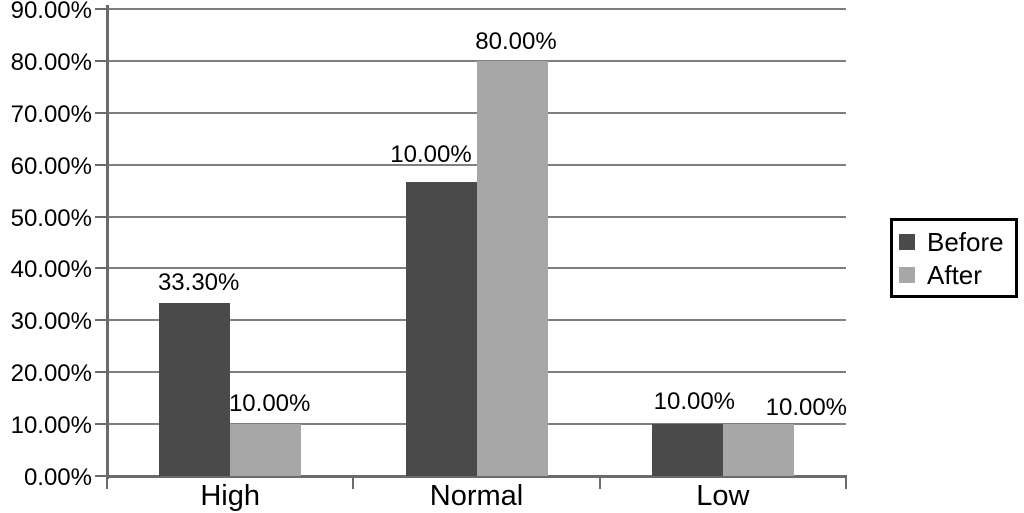  Describe the element at coordinates (107, 242) in the screenshot. I see `y-axis-line` at that location.